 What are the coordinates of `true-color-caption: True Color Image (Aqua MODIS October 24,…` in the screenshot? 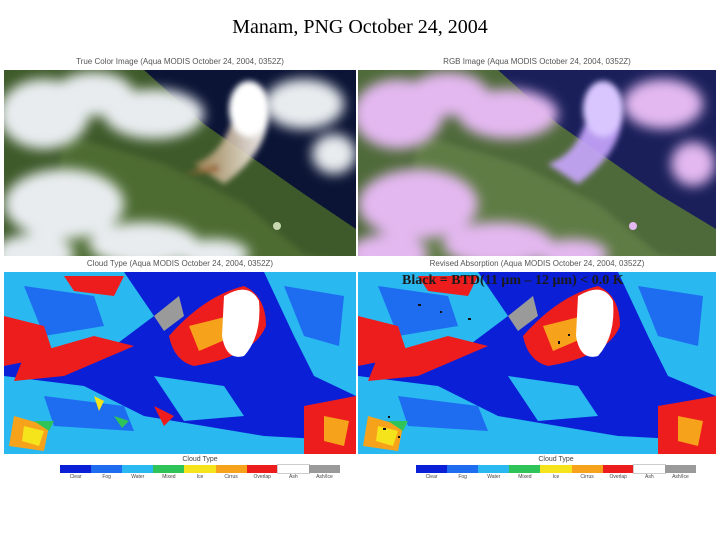 It's located at (180, 62).